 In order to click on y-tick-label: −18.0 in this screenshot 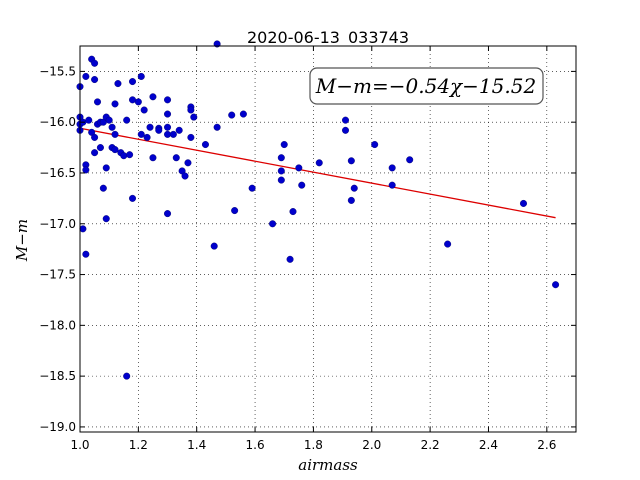, I will do `click(57, 325)`.